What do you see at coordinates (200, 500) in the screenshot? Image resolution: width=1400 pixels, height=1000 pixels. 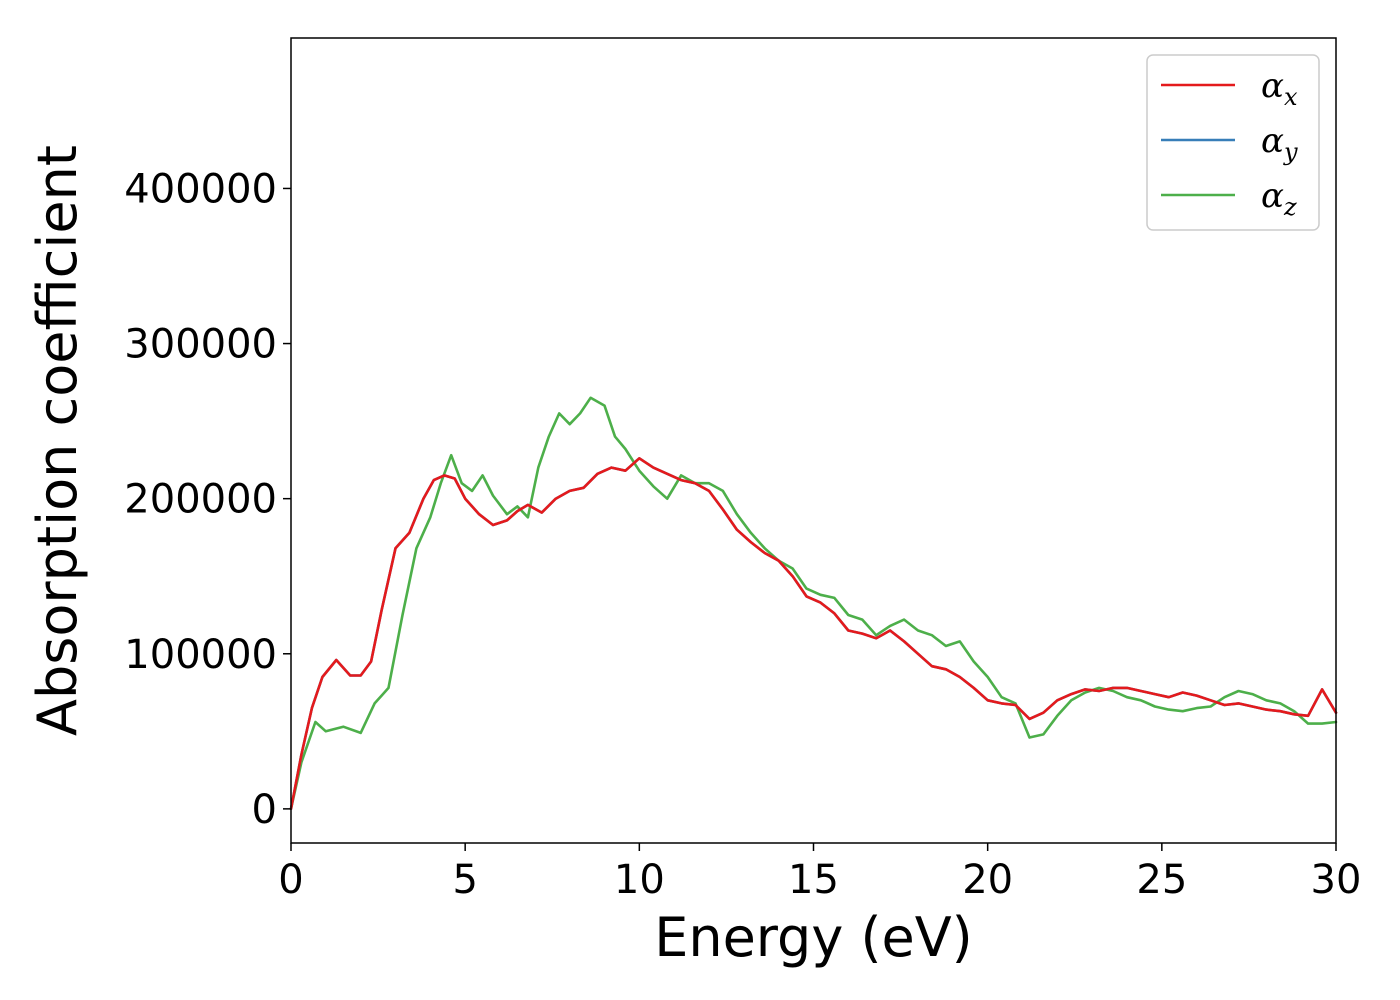 I see `y-tick-label: 200000` at bounding box center [200, 500].